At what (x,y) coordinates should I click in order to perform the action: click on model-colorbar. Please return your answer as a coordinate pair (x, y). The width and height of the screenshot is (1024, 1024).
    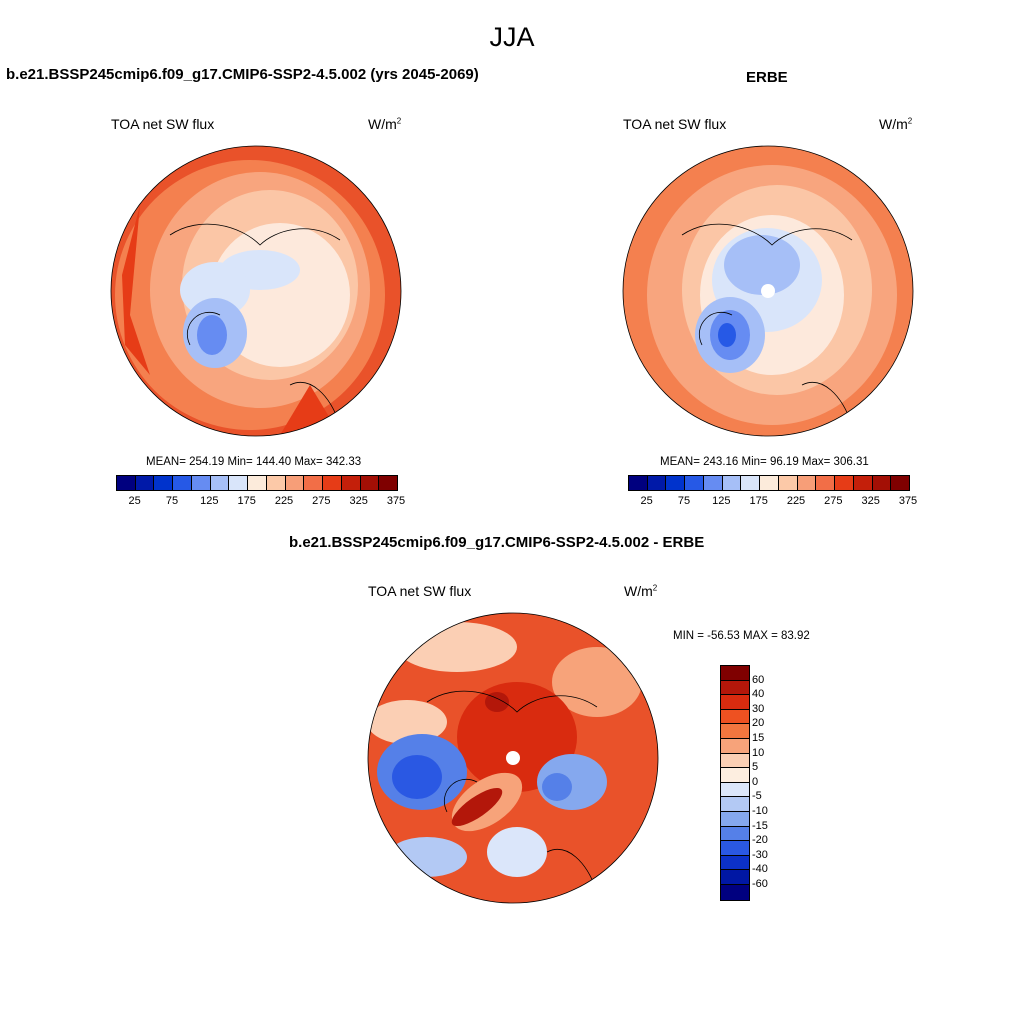
    Looking at the image, I should click on (257, 483).